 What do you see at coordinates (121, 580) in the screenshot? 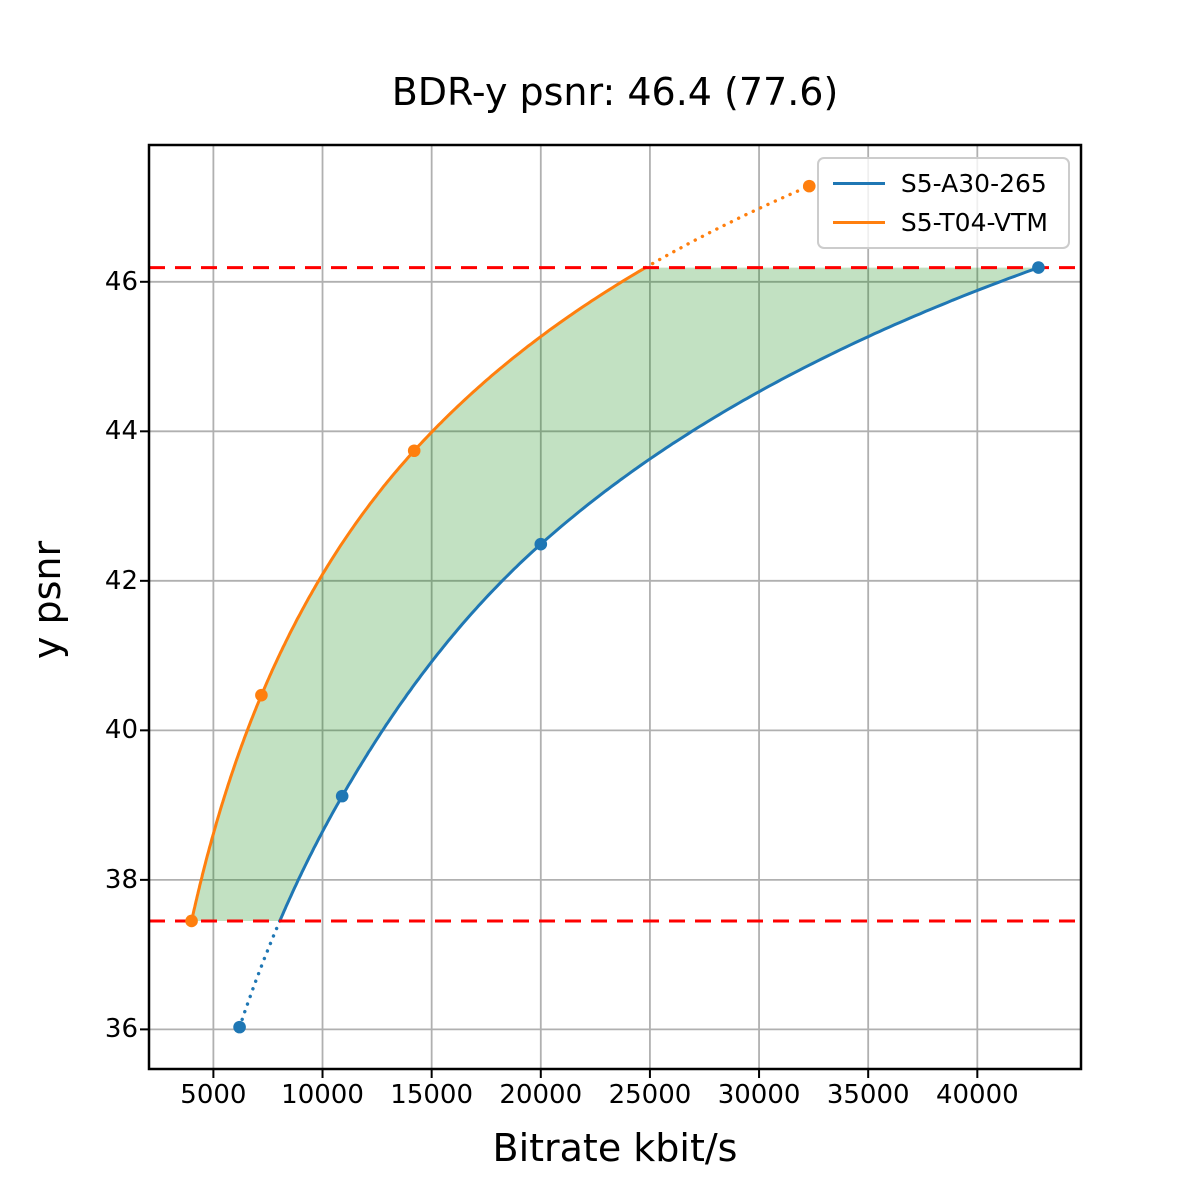
I see `y-tick-label: 42` at bounding box center [121, 580].